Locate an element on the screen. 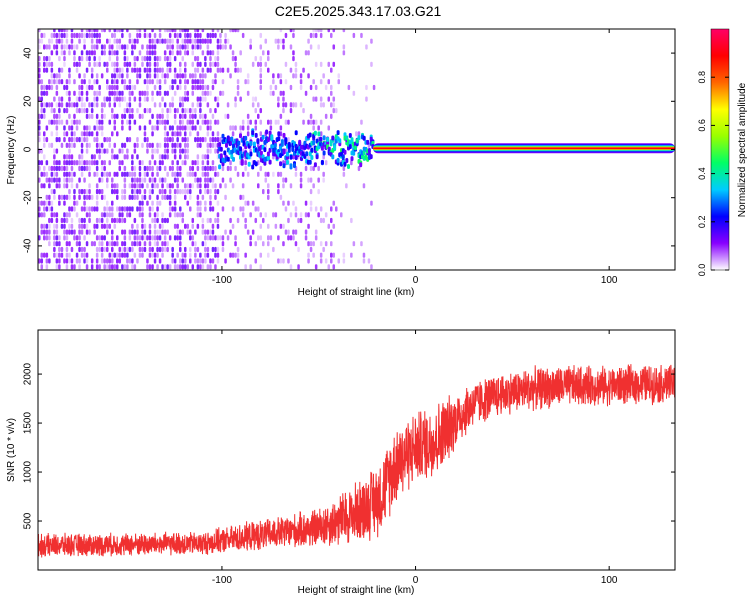 This screenshot has width=750, height=600. spectrogram-y-label: Frequency (Hz) is located at coordinates (11, 150).